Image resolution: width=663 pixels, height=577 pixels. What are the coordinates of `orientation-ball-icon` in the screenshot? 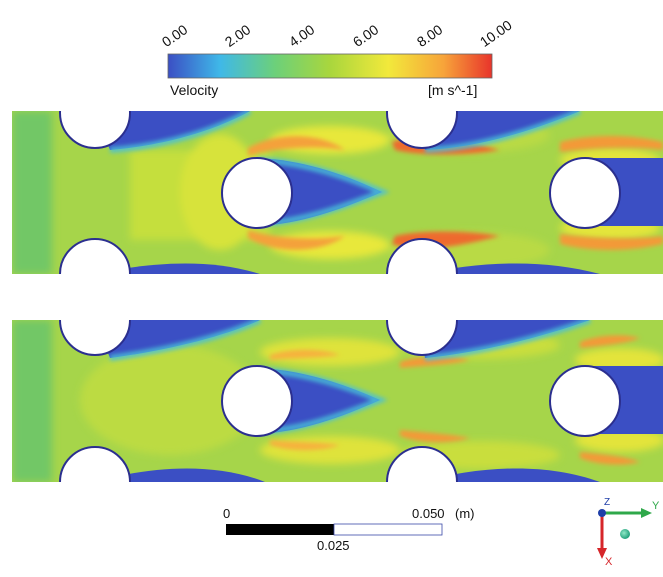 It's located at (625, 534).